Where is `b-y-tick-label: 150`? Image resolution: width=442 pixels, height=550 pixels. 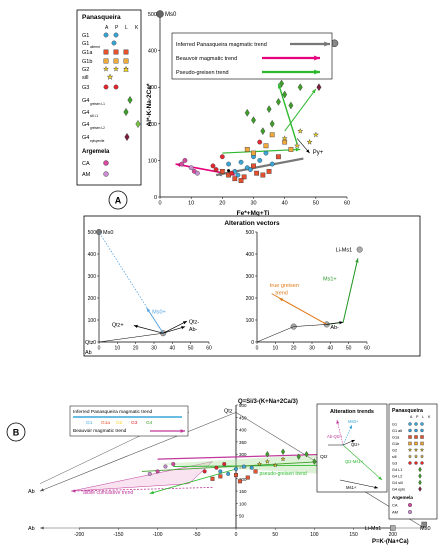
b-y-tick-label: 150 is located at coordinates (243, 491).